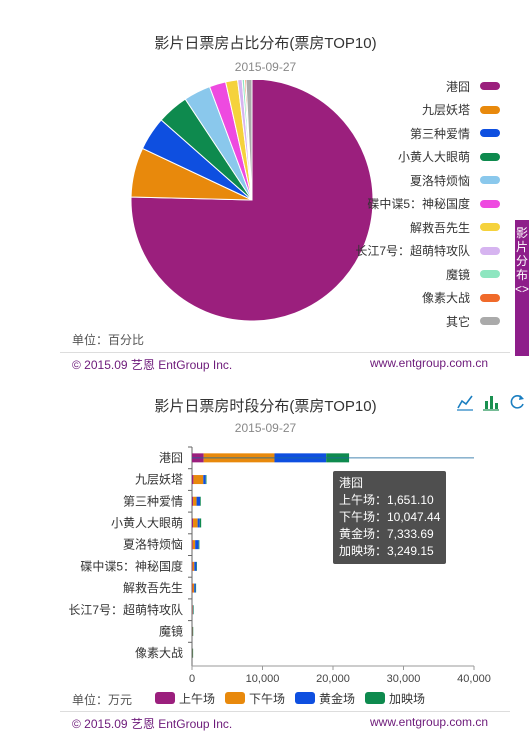  I want to click on x-tick-label: 10,000, so click(263, 679).